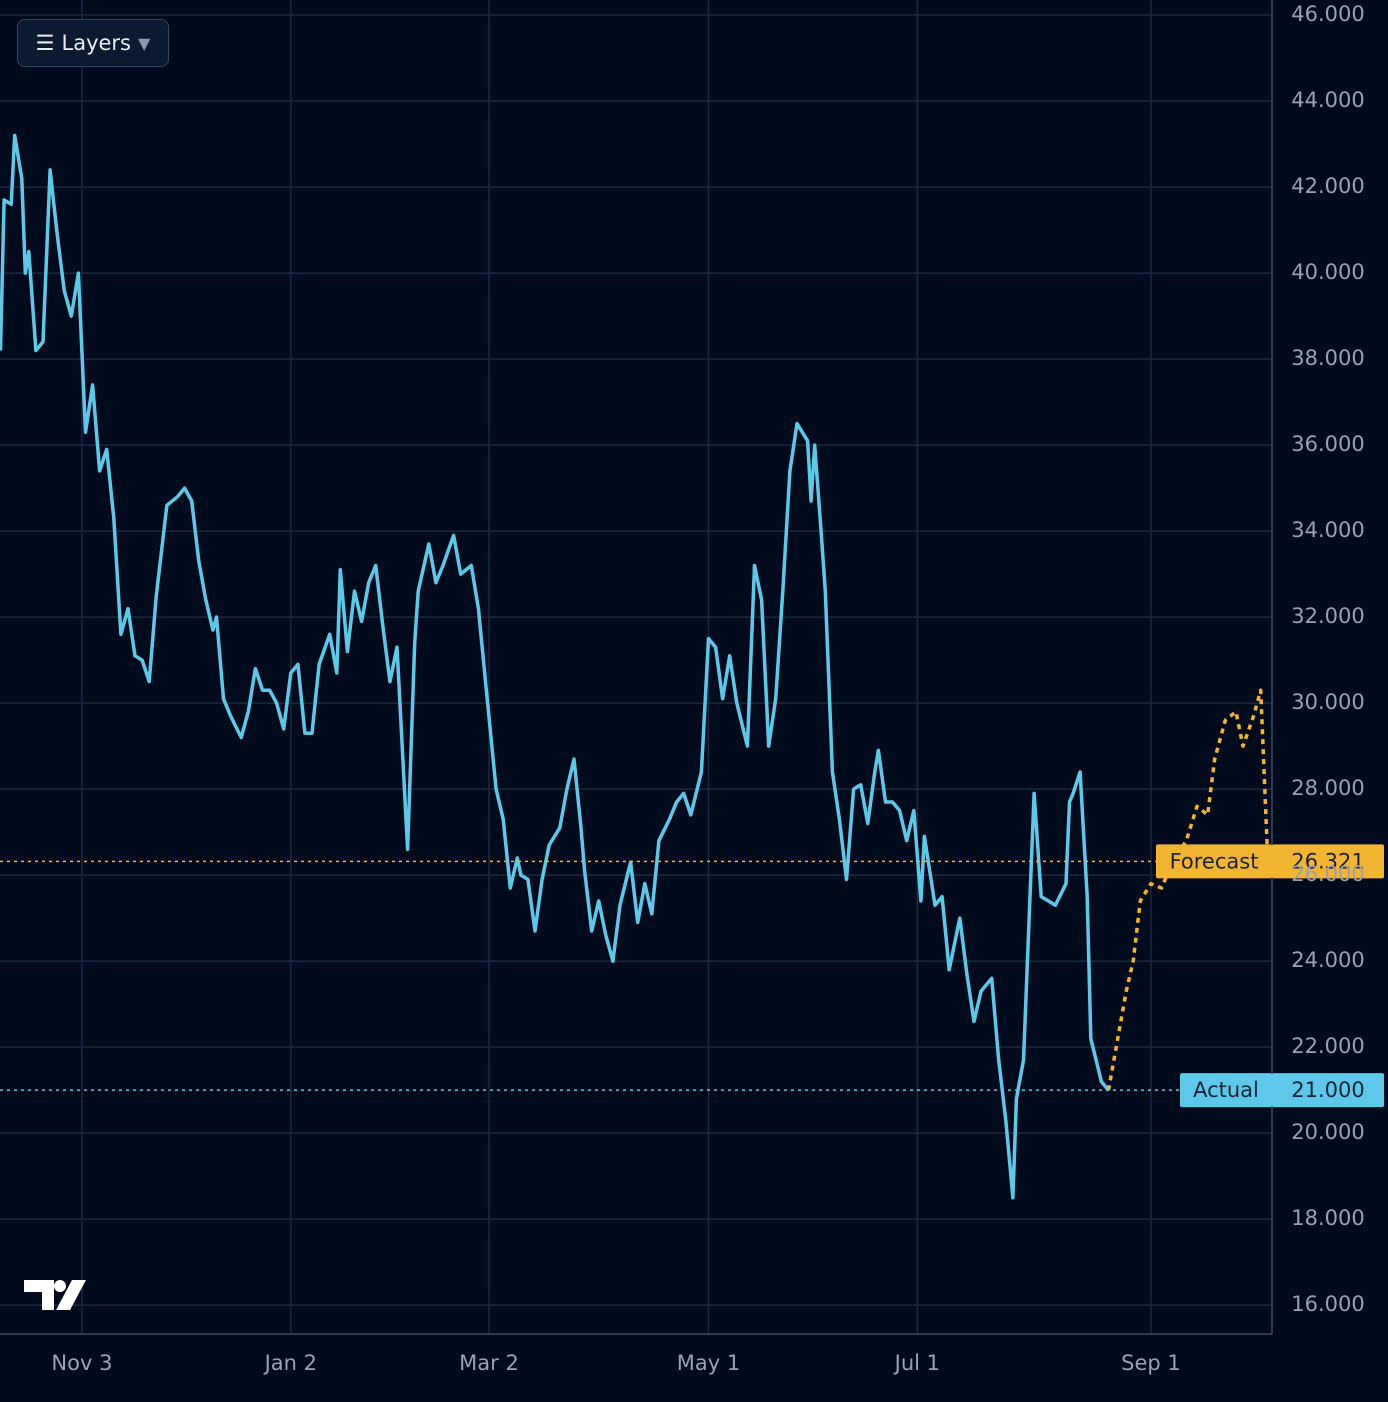  Describe the element at coordinates (144, 43) in the screenshot. I see `dropdown-arrow: ▼` at that location.